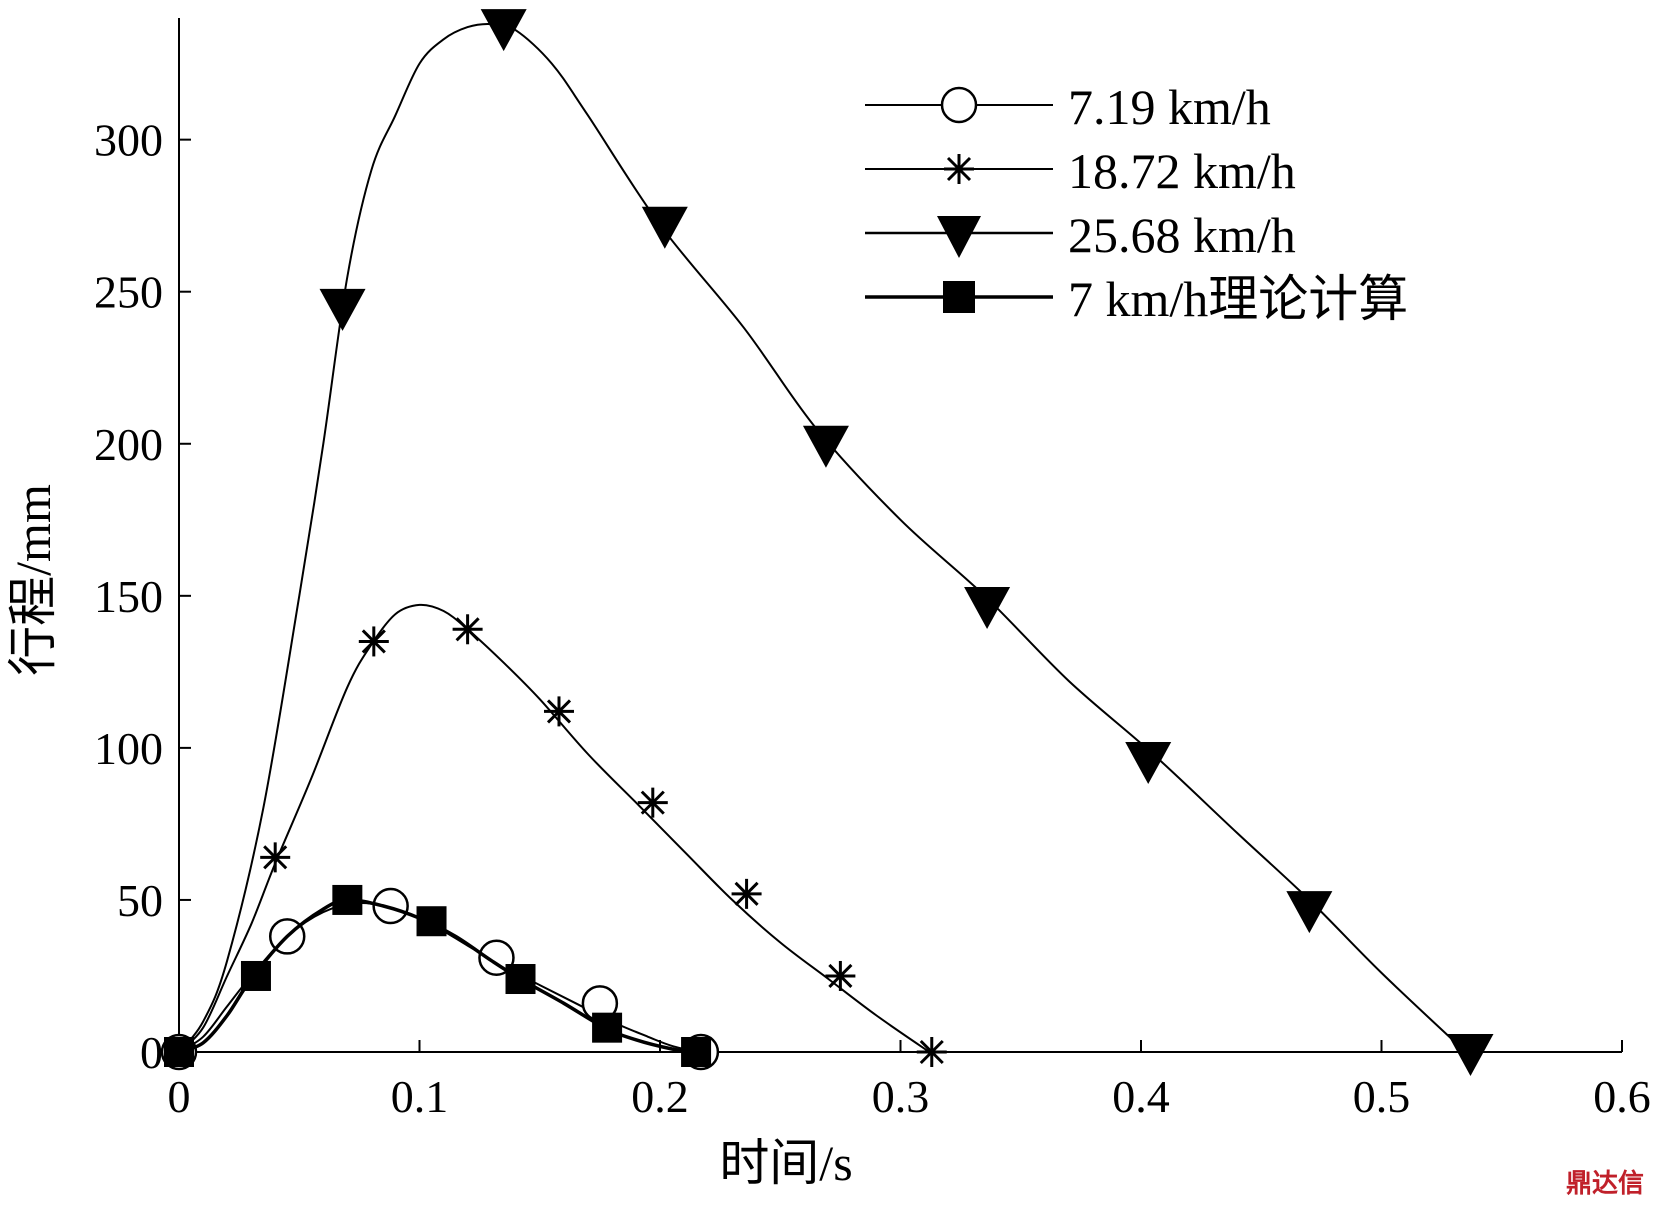 The height and width of the screenshot is (1208, 1654). Describe the element at coordinates (1604, 1184) in the screenshot. I see `watermark-logo: 鼎达信` at that location.